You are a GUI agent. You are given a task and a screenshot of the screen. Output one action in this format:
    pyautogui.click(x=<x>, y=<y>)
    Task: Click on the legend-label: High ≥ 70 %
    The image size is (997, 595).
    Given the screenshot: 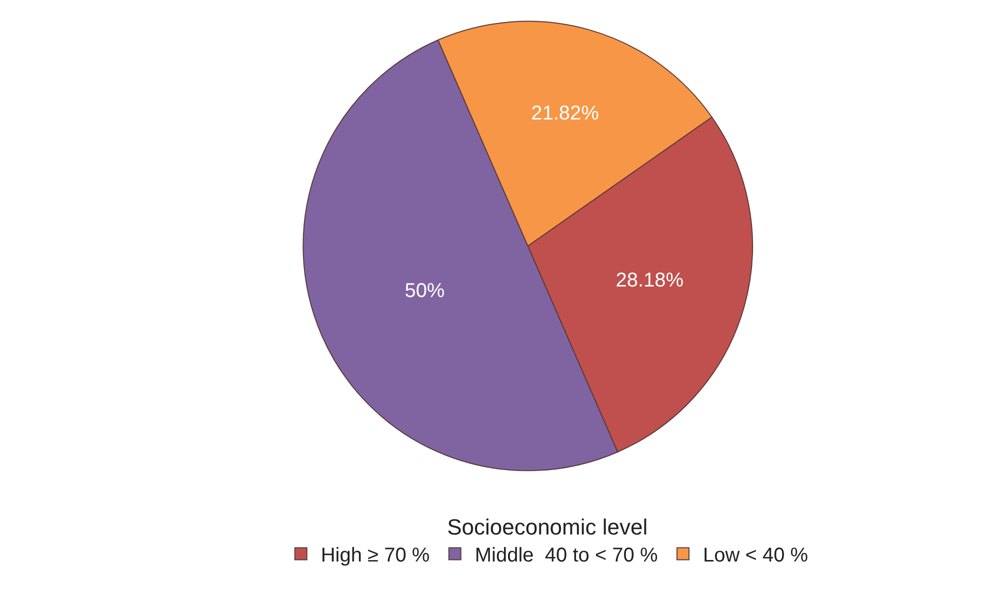 What is the action you would take?
    pyautogui.click(x=375, y=555)
    